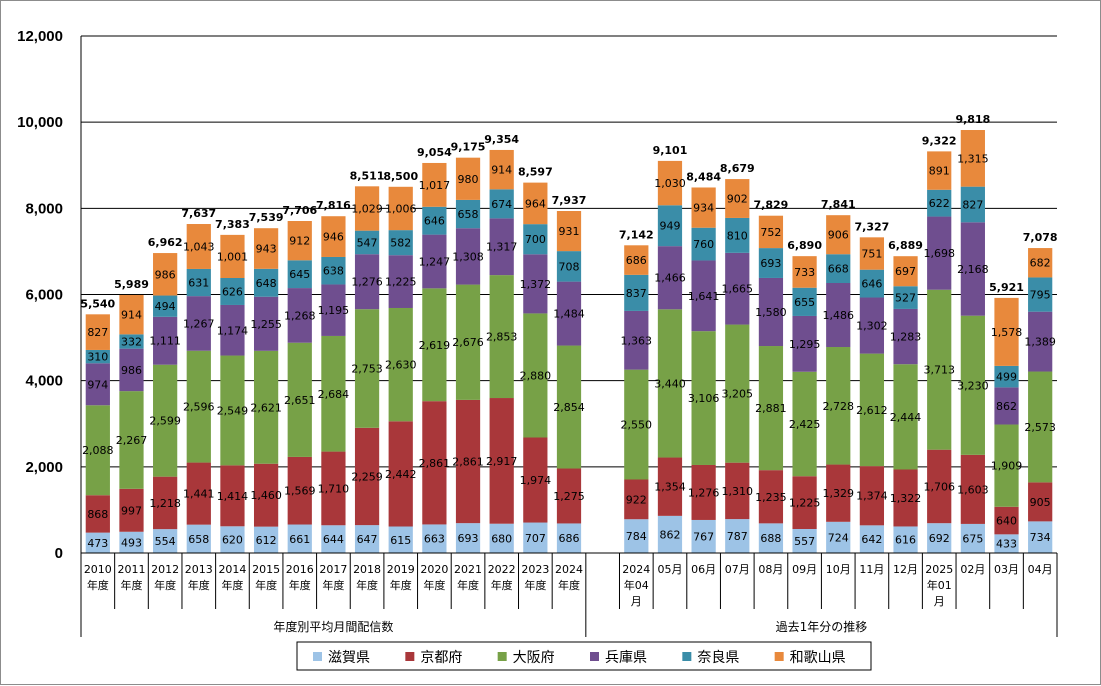 This screenshot has height=686, width=1101. Describe the element at coordinates (165, 569) in the screenshot. I see `x-tick-label: 2012` at that location.